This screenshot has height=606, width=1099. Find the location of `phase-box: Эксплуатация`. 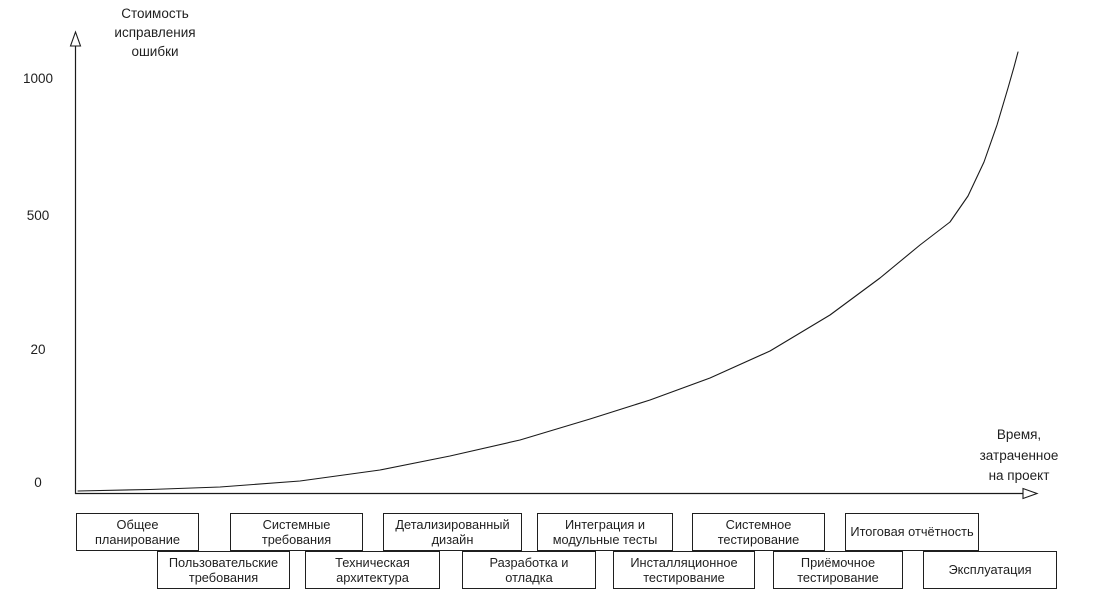

phase-box: Эксплуатация is located at coordinates (990, 570).